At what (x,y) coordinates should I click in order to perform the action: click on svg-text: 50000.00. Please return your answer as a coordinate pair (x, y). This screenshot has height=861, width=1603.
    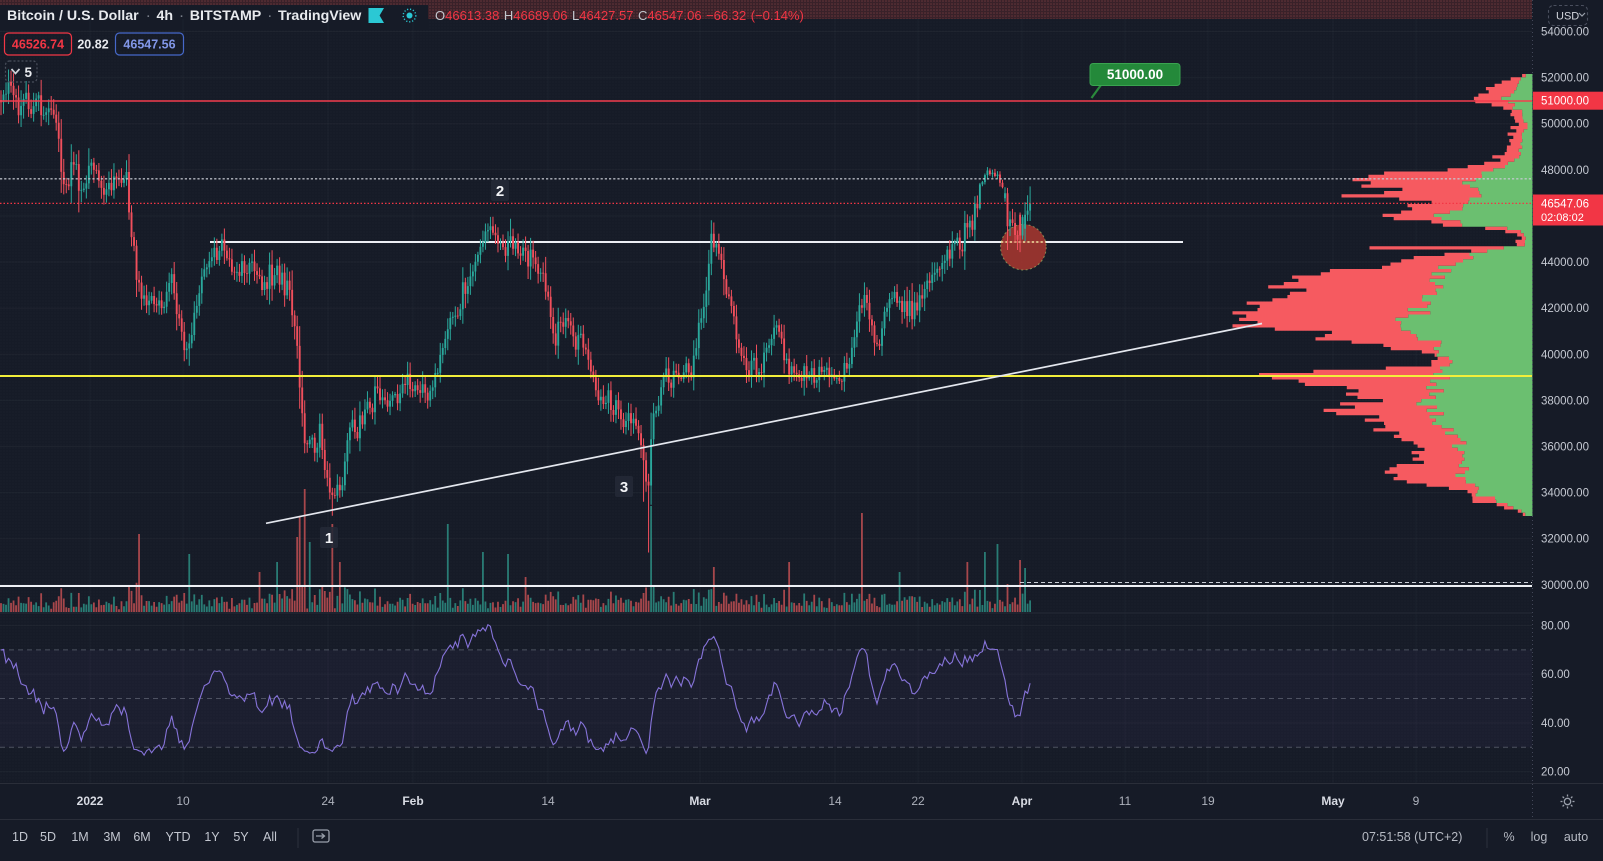
    Looking at the image, I should click on (1565, 125).